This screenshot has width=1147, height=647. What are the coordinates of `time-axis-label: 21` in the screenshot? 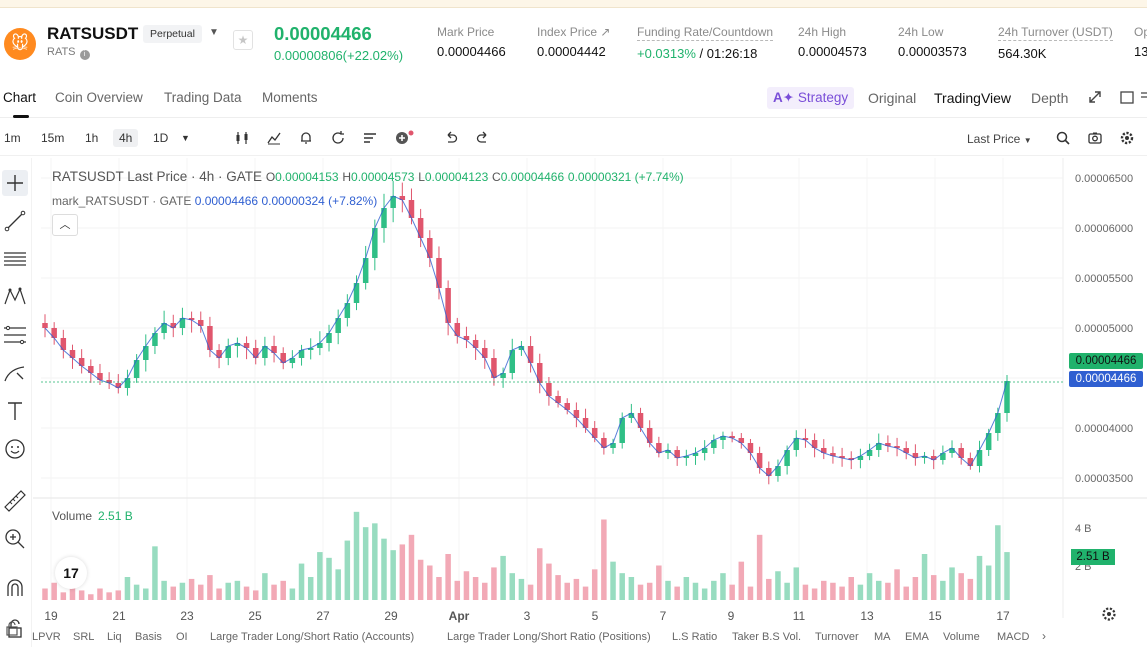 It's located at (119, 616).